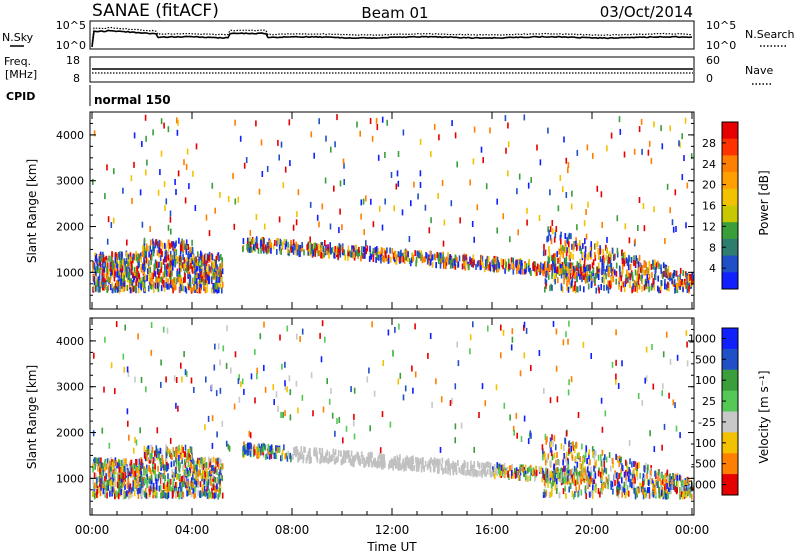 The image size is (800, 554). What do you see at coordinates (394, 13) in the screenshot?
I see `beam-label: Beam 01` at bounding box center [394, 13].